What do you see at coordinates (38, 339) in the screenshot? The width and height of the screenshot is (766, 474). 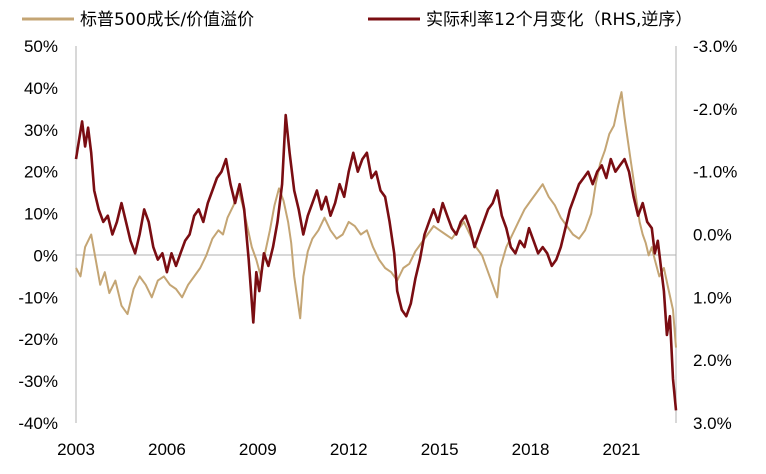 I see `left-tick-label: -20%` at bounding box center [38, 339].